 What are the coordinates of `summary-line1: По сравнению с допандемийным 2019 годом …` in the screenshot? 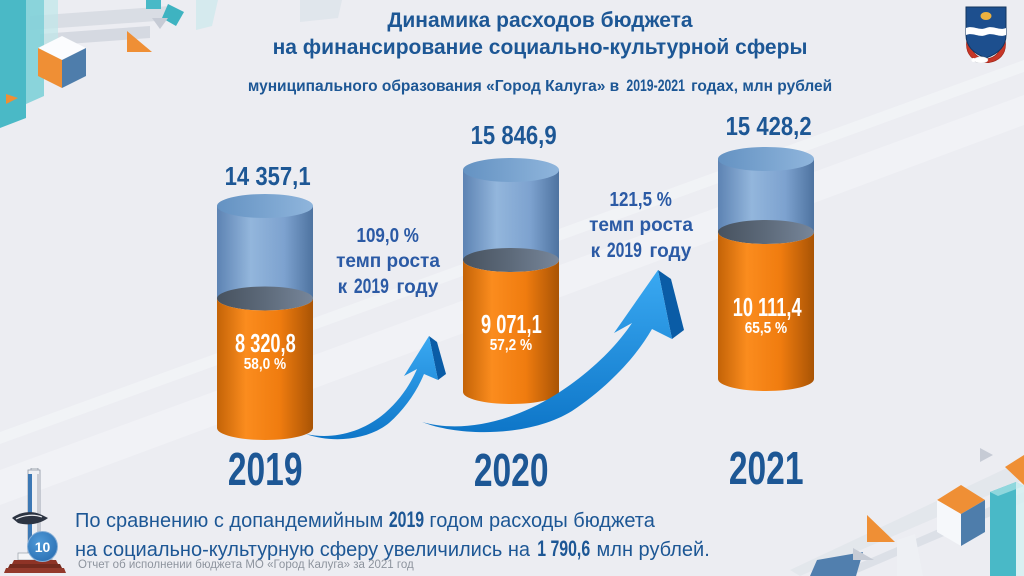 It's located at (365, 519).